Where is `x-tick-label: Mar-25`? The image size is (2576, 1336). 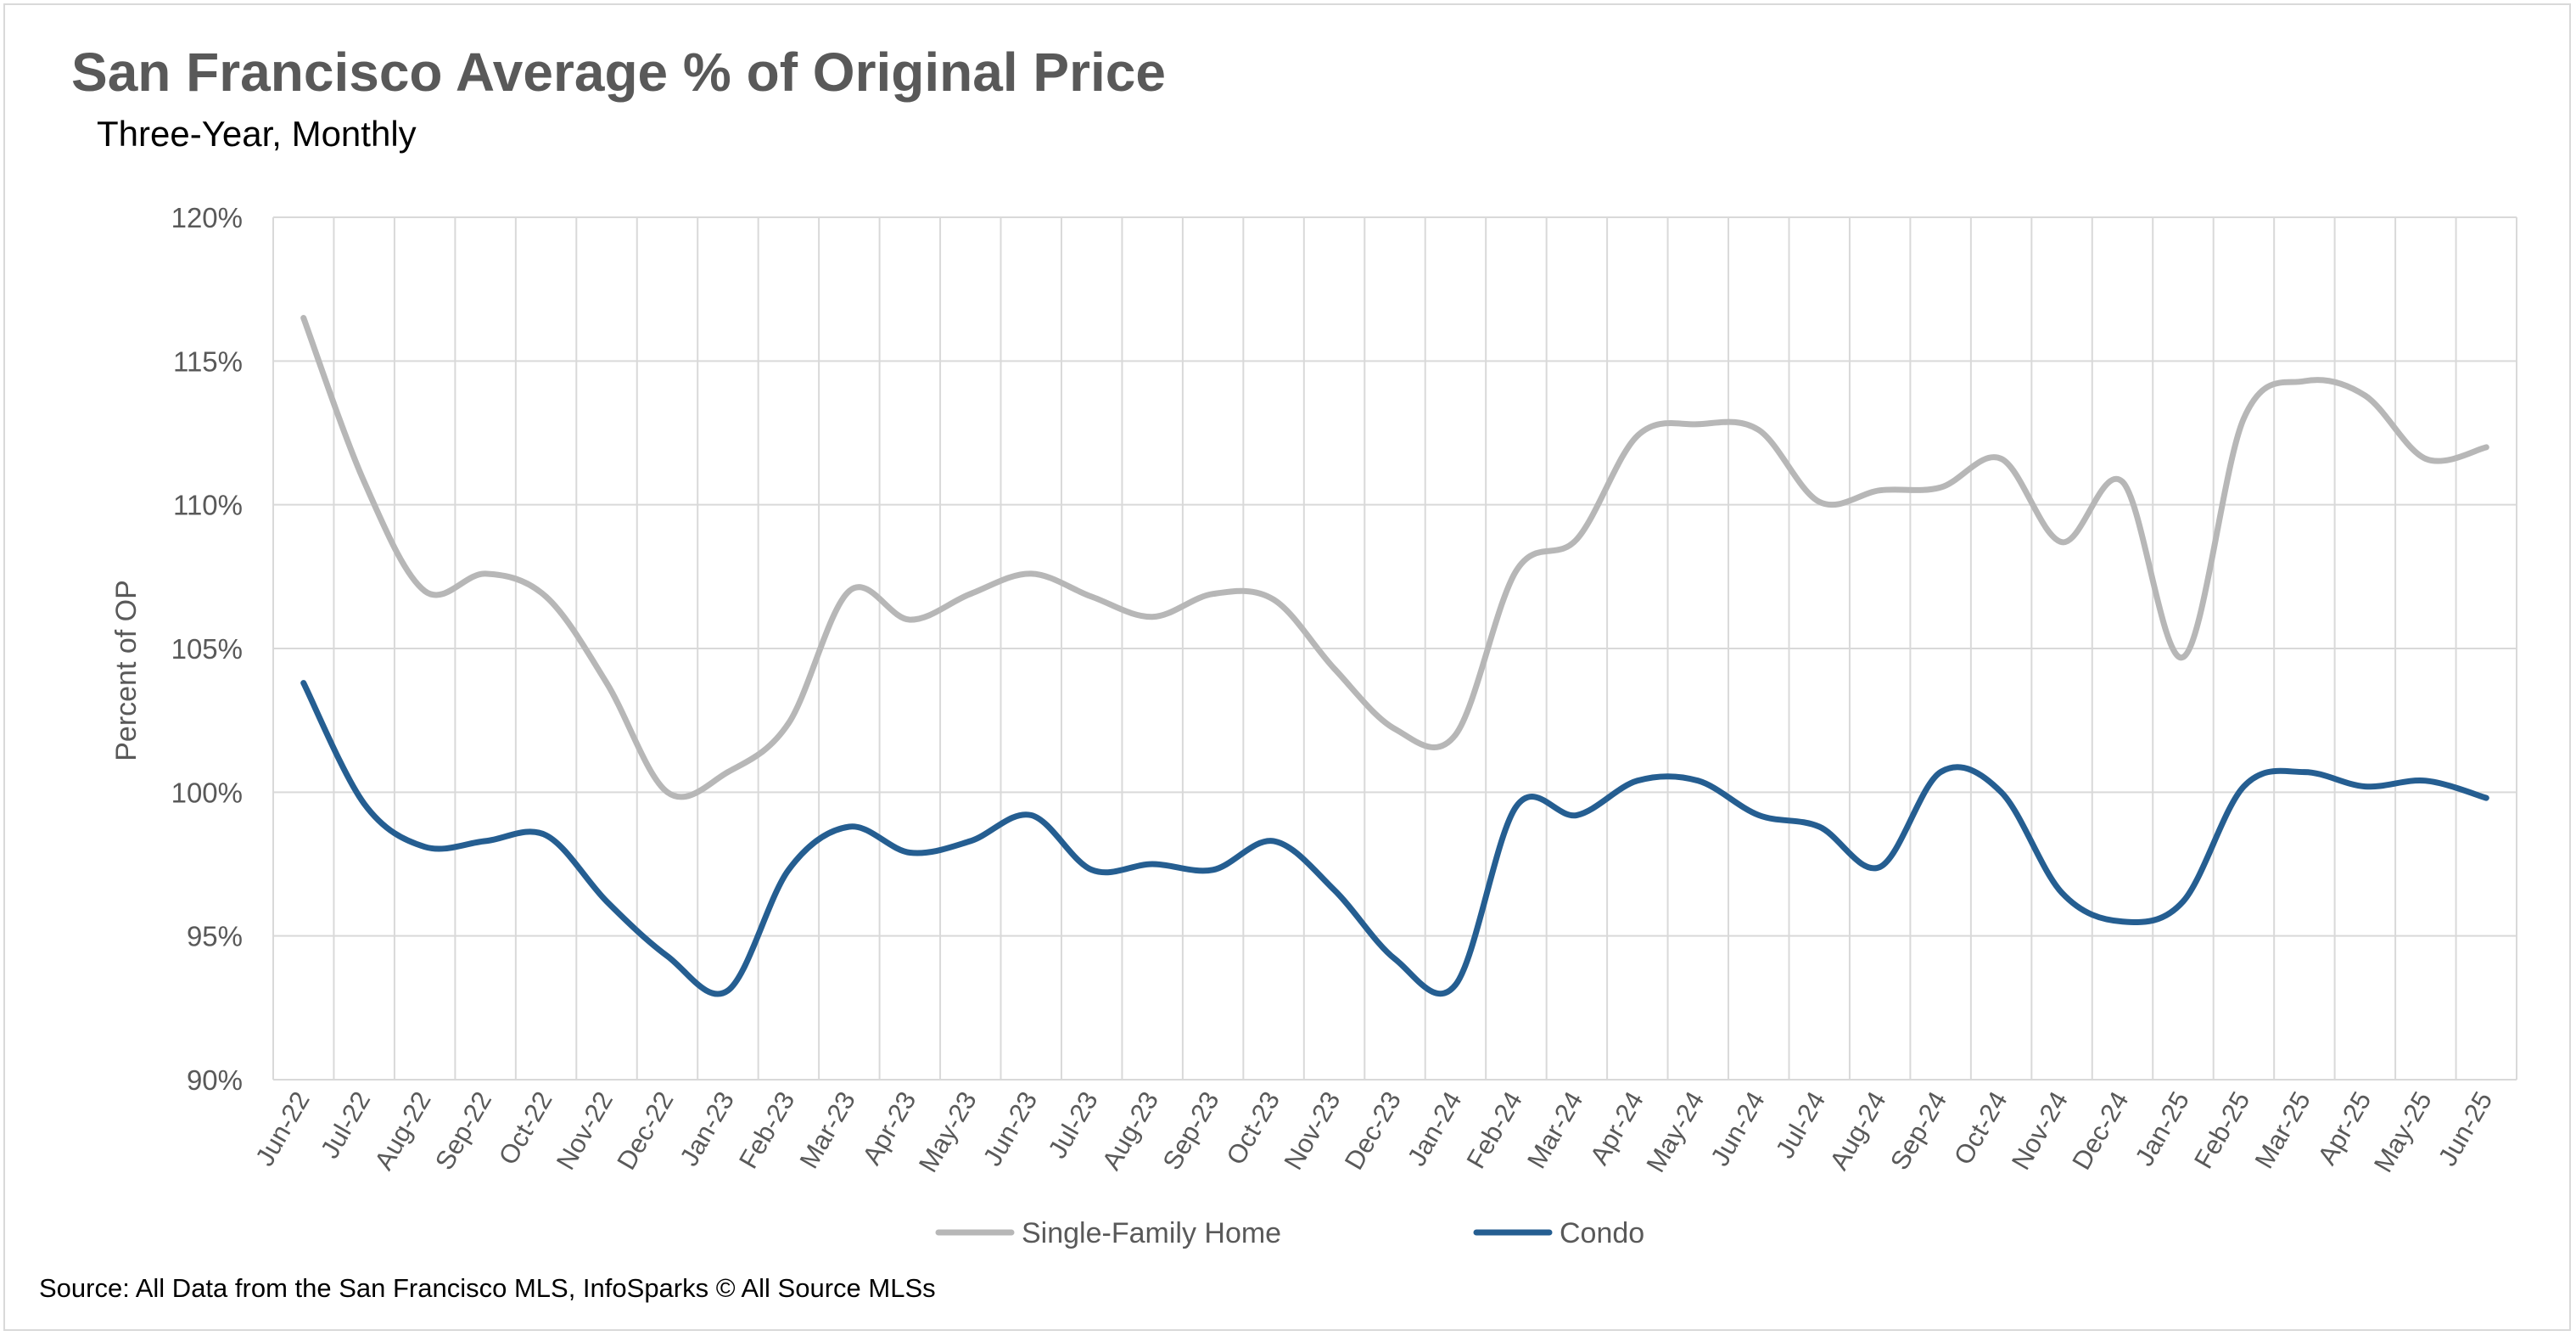
x-tick-label: Mar-25 is located at coordinates (2282, 1130).